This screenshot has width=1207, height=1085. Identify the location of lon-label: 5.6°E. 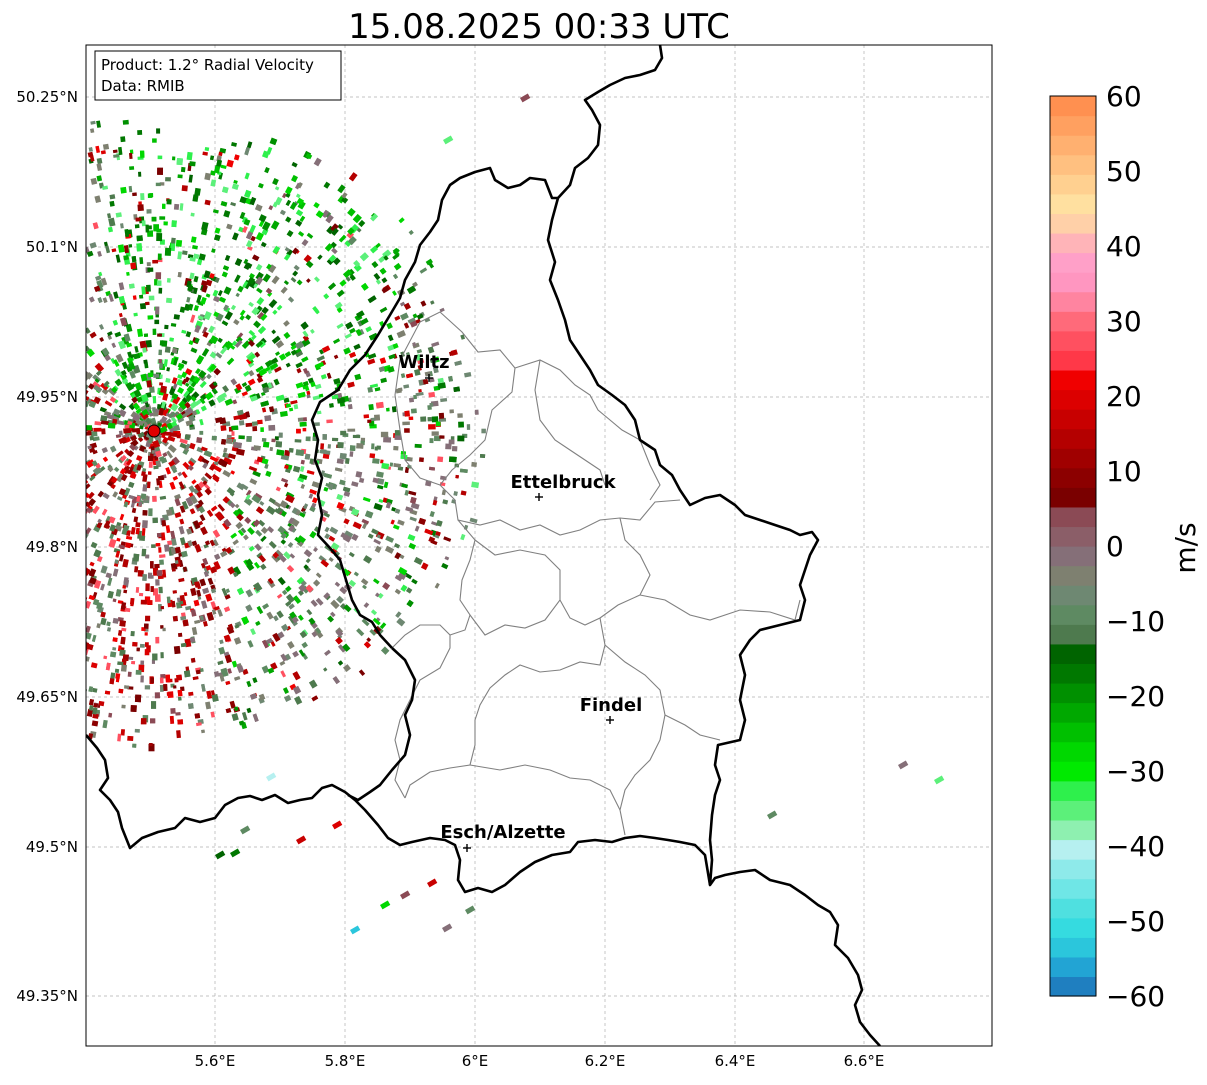
(215, 1061).